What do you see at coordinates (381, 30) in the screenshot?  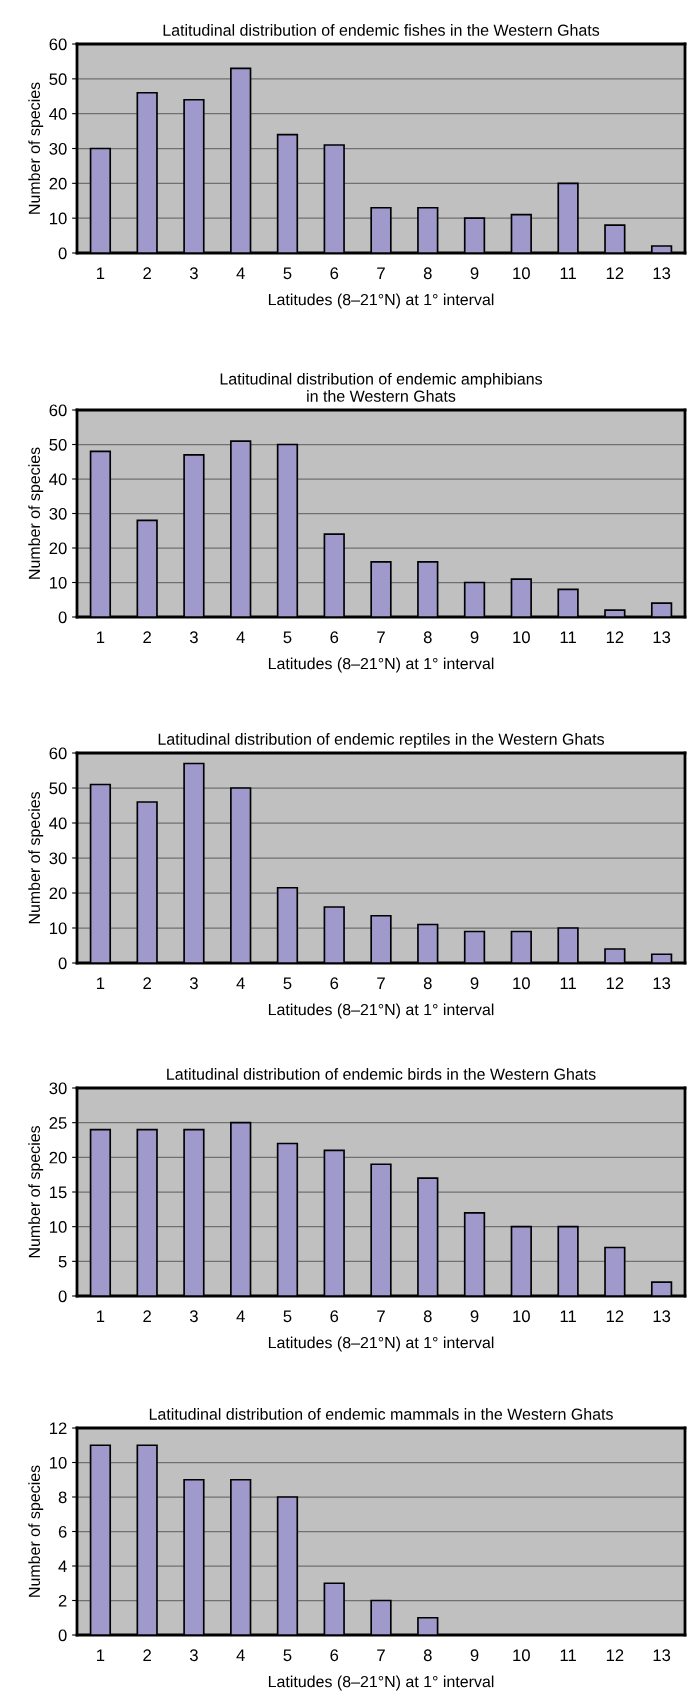 I see `chart-title: Latitudinal distribution of endemic fishes in the Western Ghats` at bounding box center [381, 30].